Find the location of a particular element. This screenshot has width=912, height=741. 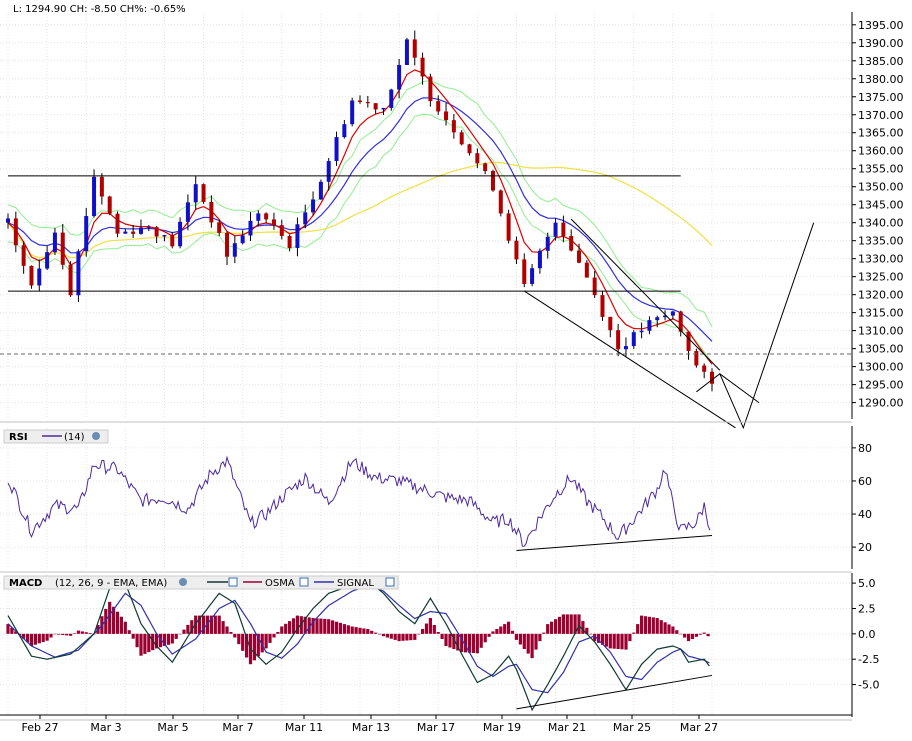

y-tick-label: 1355.00 is located at coordinates (881, 169).